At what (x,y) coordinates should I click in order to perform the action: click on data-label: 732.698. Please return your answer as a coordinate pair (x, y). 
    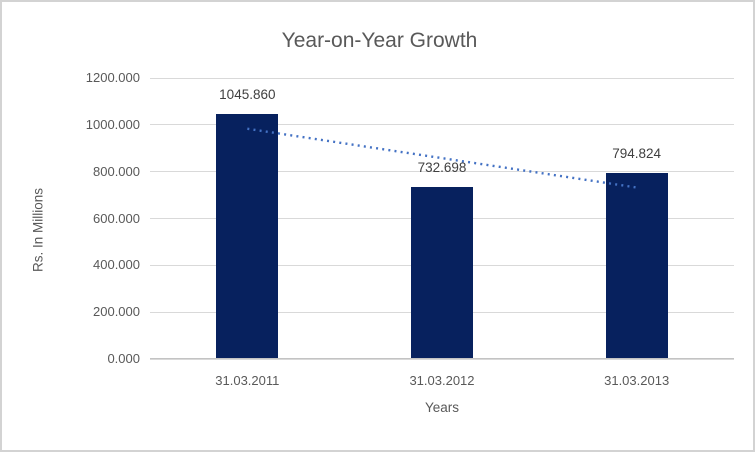
    Looking at the image, I should click on (442, 168).